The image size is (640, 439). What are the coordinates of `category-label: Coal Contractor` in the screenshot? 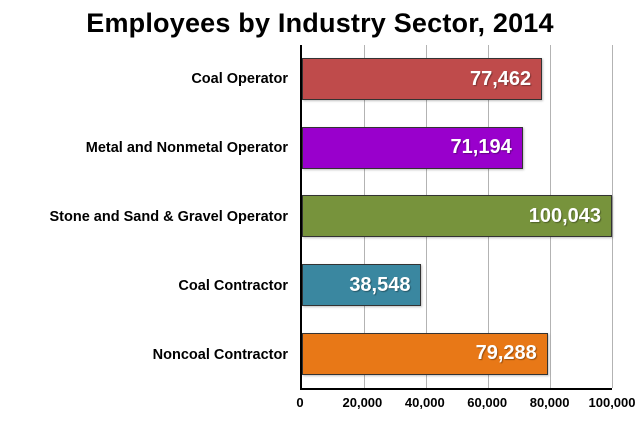 It's located at (233, 285).